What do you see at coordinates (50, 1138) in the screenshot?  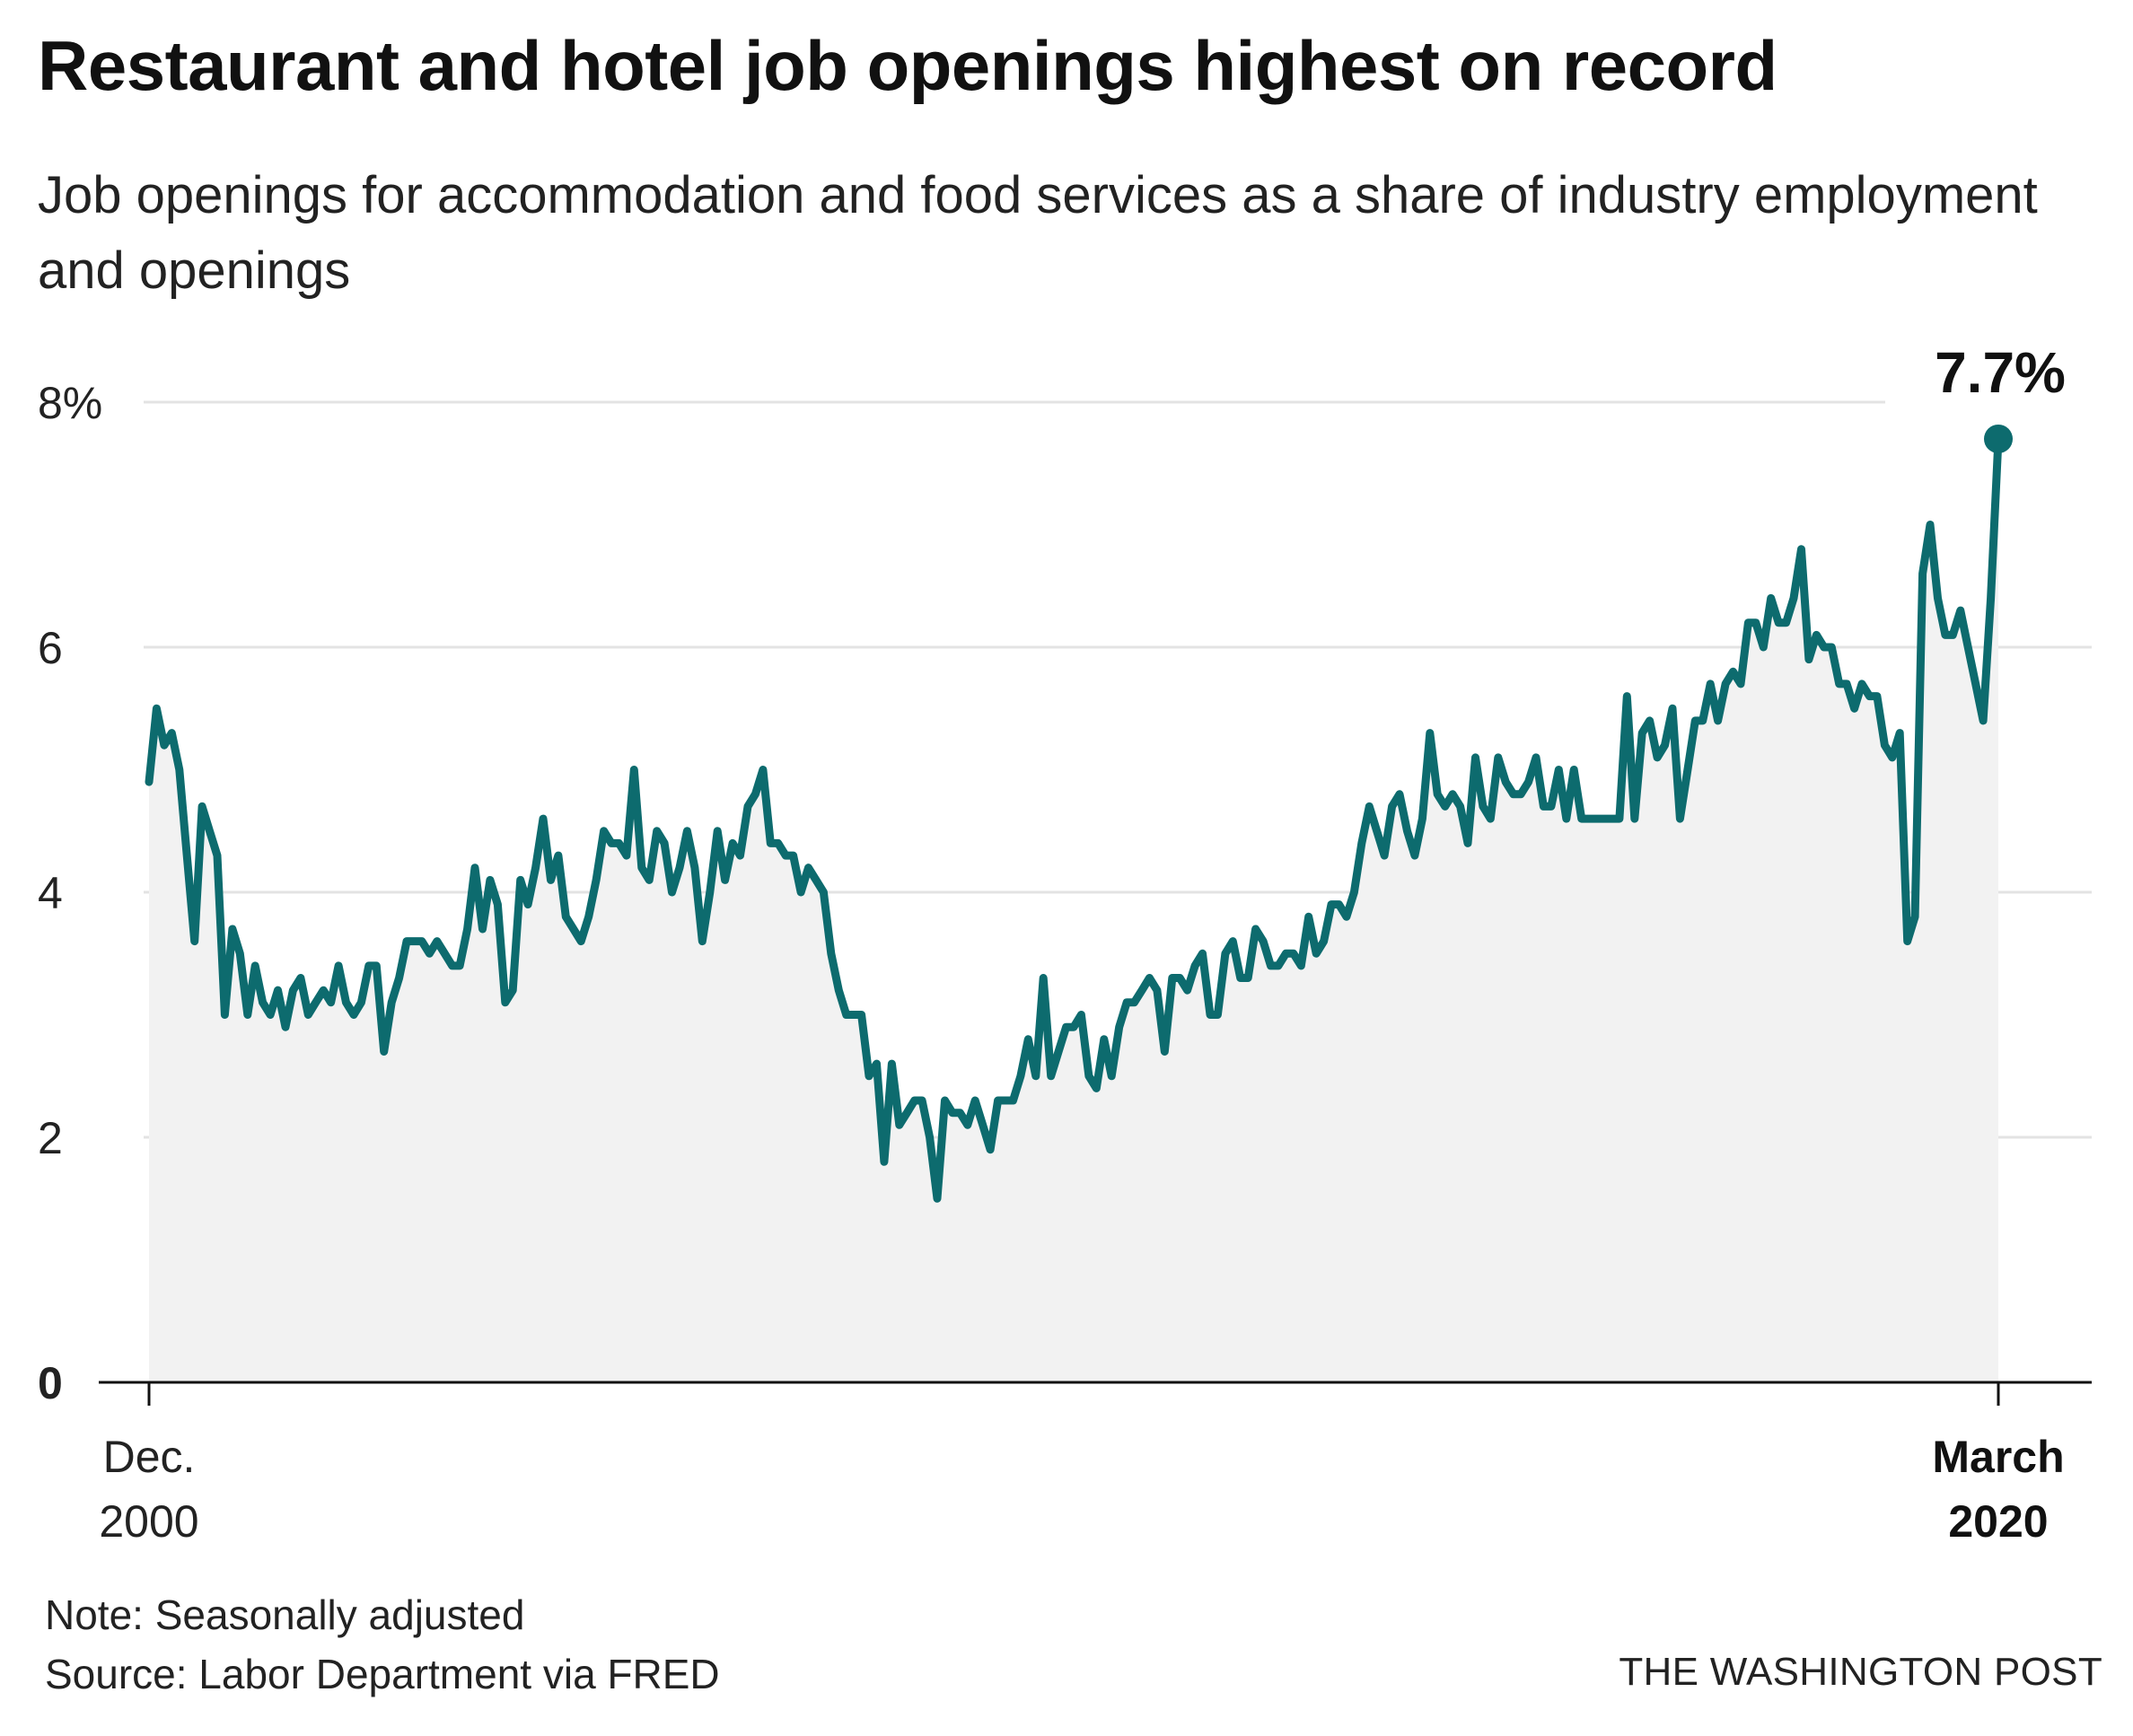 I see `y-tick-label: 2` at bounding box center [50, 1138].